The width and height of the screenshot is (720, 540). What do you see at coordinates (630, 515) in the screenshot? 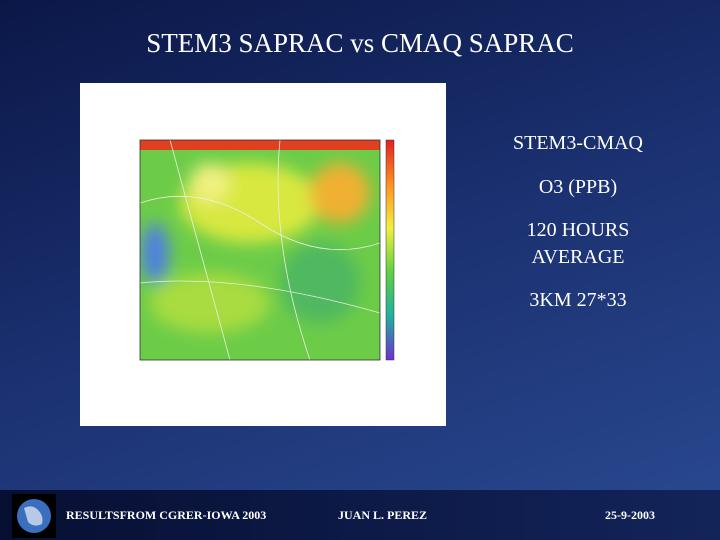
I see `footer-right: 25-9-2003` at bounding box center [630, 515].